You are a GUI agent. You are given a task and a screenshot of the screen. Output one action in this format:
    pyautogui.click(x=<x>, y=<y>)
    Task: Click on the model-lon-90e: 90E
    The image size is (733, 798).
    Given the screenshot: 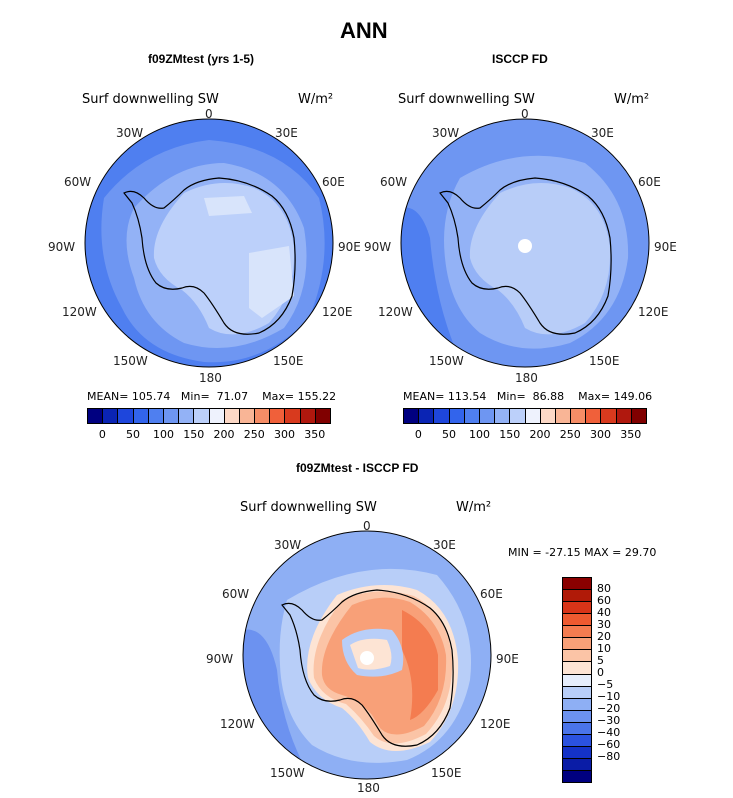 What is the action you would take?
    pyautogui.click(x=349, y=247)
    